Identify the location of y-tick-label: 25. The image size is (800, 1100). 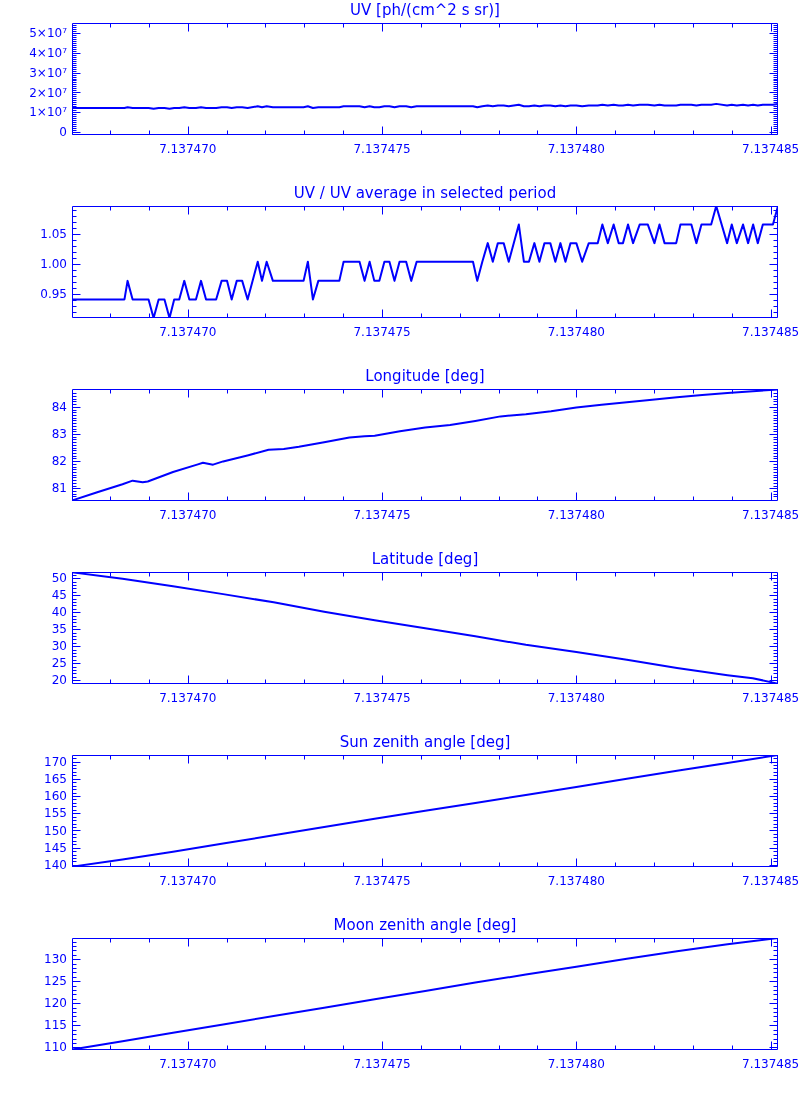
(59, 663).